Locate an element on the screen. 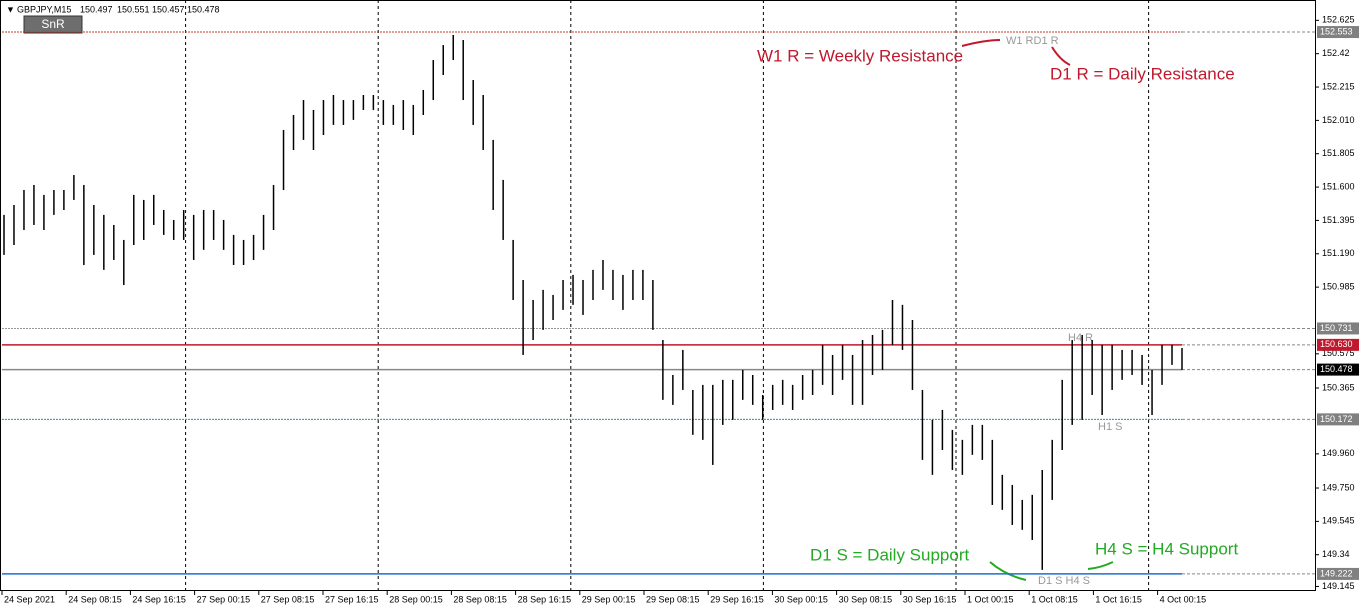  x-tick-label: 4 Oct 00:15 is located at coordinates (1183, 599).